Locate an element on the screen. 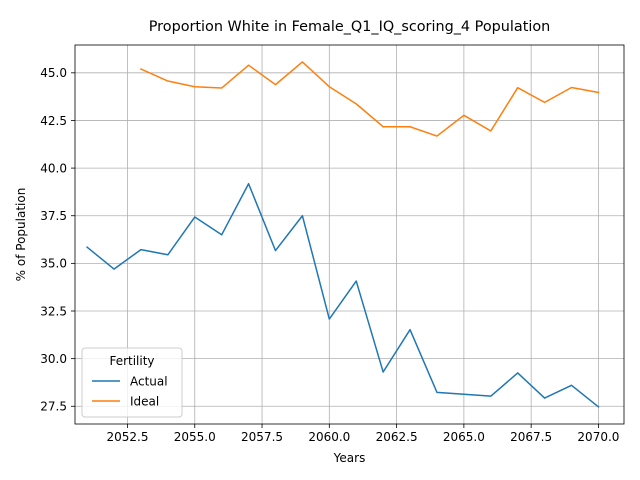 The width and height of the screenshot is (640, 480). legend: Fertility Actual Ideal is located at coordinates (132, 382).